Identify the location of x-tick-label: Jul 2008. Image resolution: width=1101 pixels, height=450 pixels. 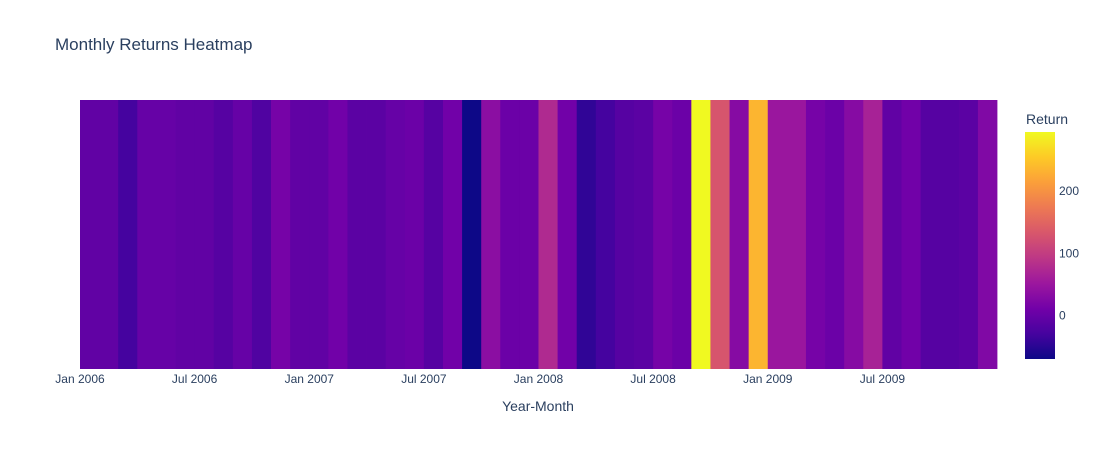
(653, 379).